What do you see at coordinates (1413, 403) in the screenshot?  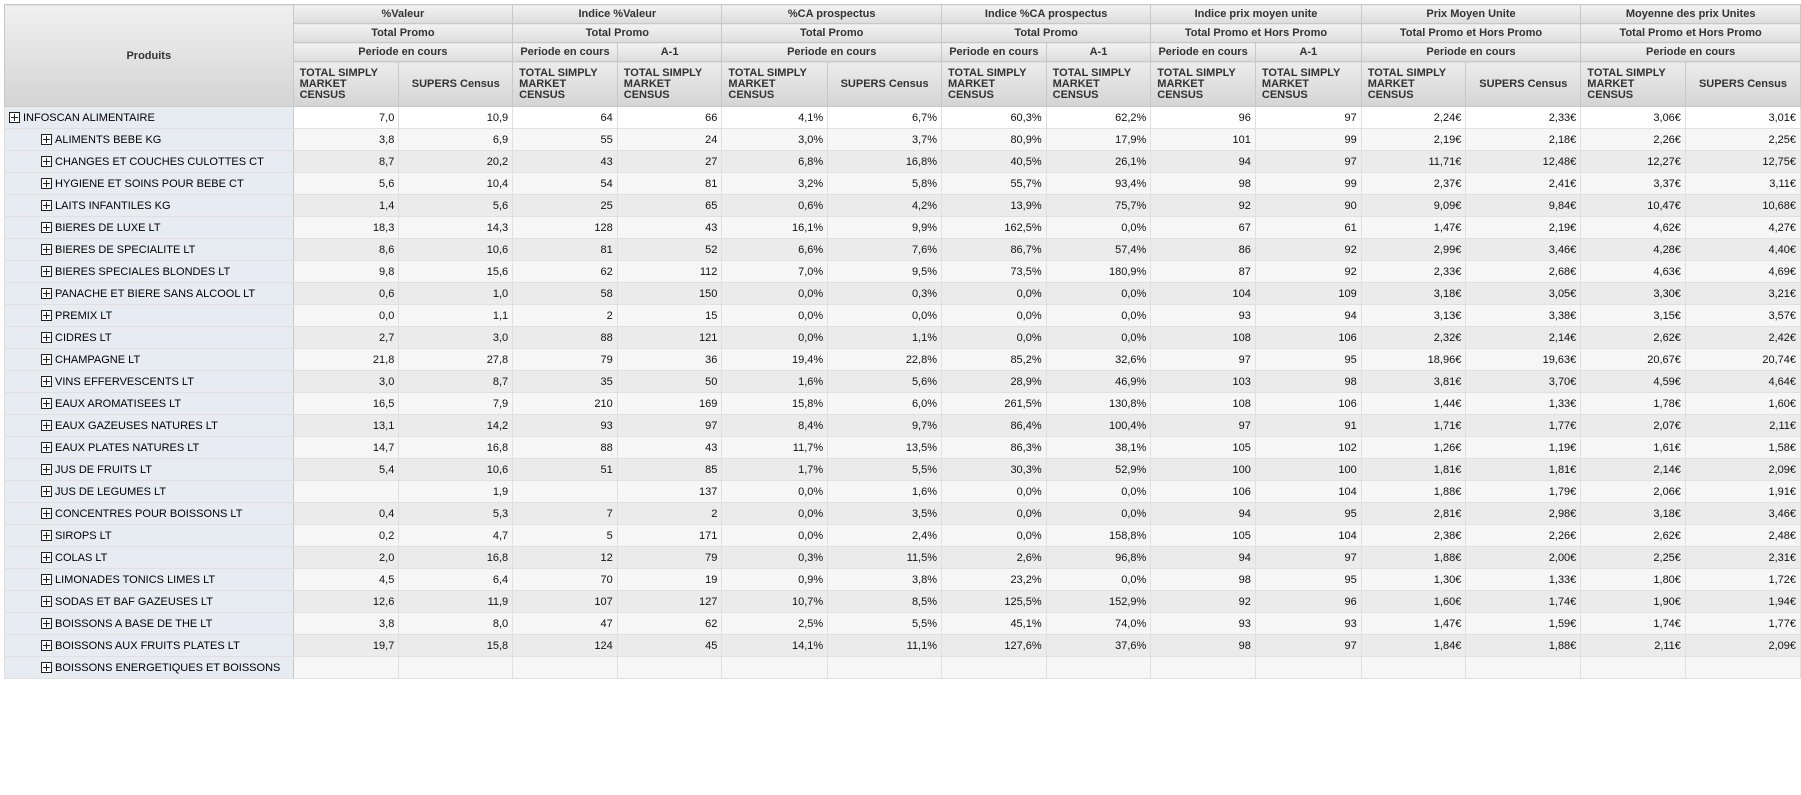 I see `data-cell: 1,44€` at bounding box center [1413, 403].